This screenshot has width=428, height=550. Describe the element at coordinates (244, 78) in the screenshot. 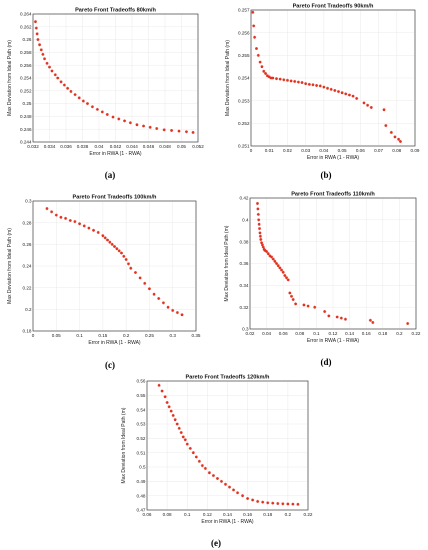

I see `y-tick-label: 0.254` at that location.